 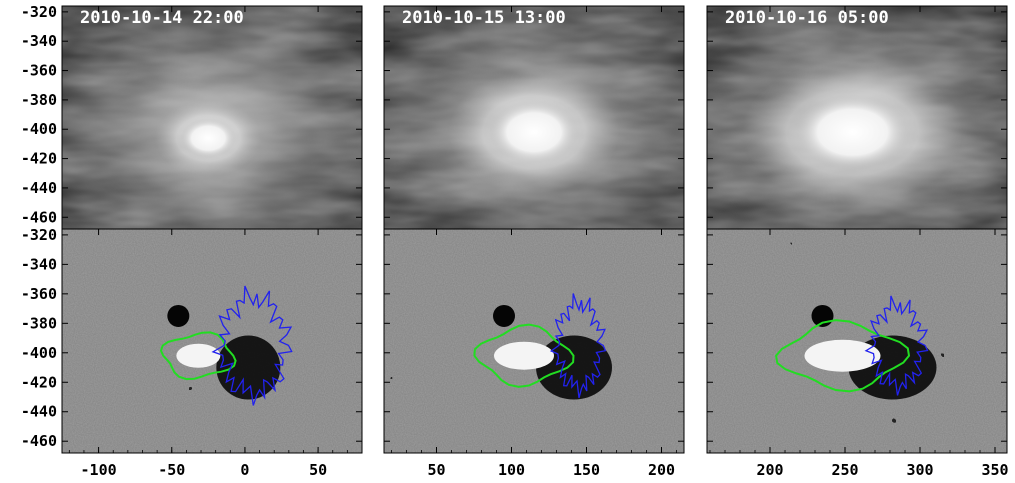 I want to click on x-tick-label: 250, so click(x=844, y=470).